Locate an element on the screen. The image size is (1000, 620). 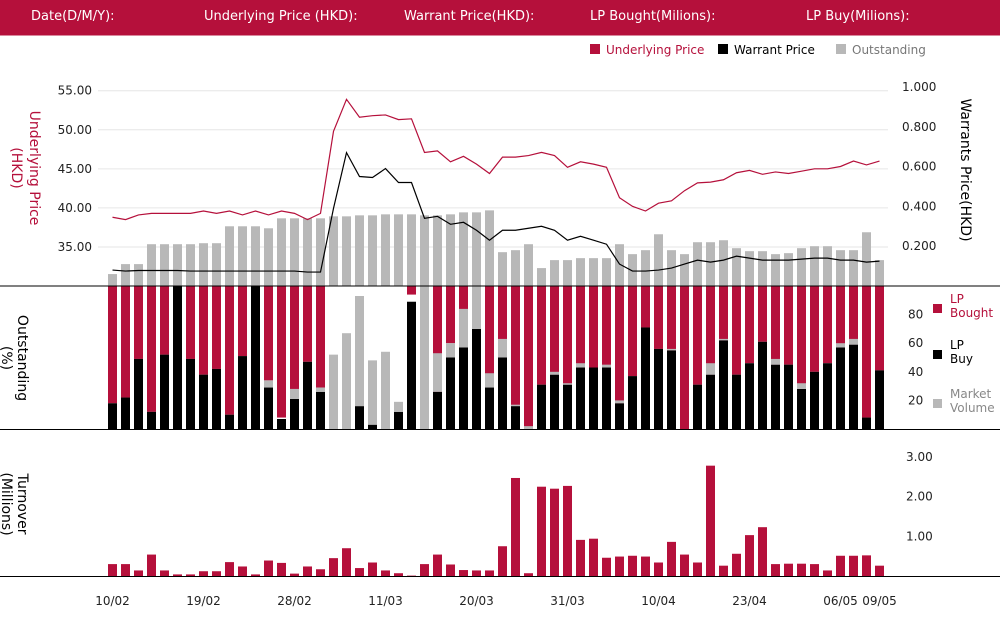
warrant-price-label: Warrant Price(HKD): is located at coordinates (469, 16).